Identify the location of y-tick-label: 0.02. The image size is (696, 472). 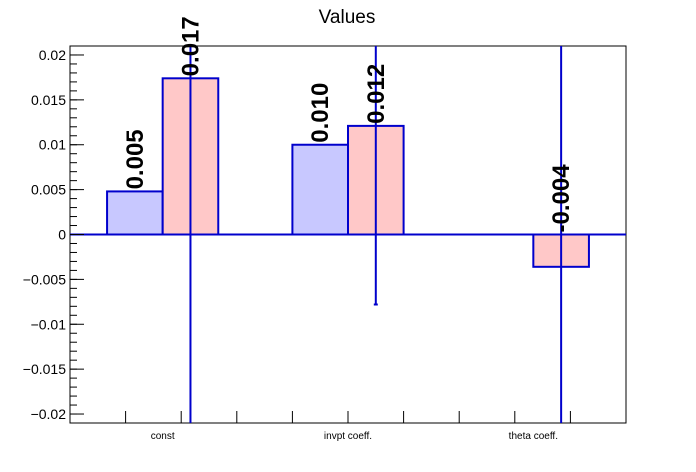
(52, 55).